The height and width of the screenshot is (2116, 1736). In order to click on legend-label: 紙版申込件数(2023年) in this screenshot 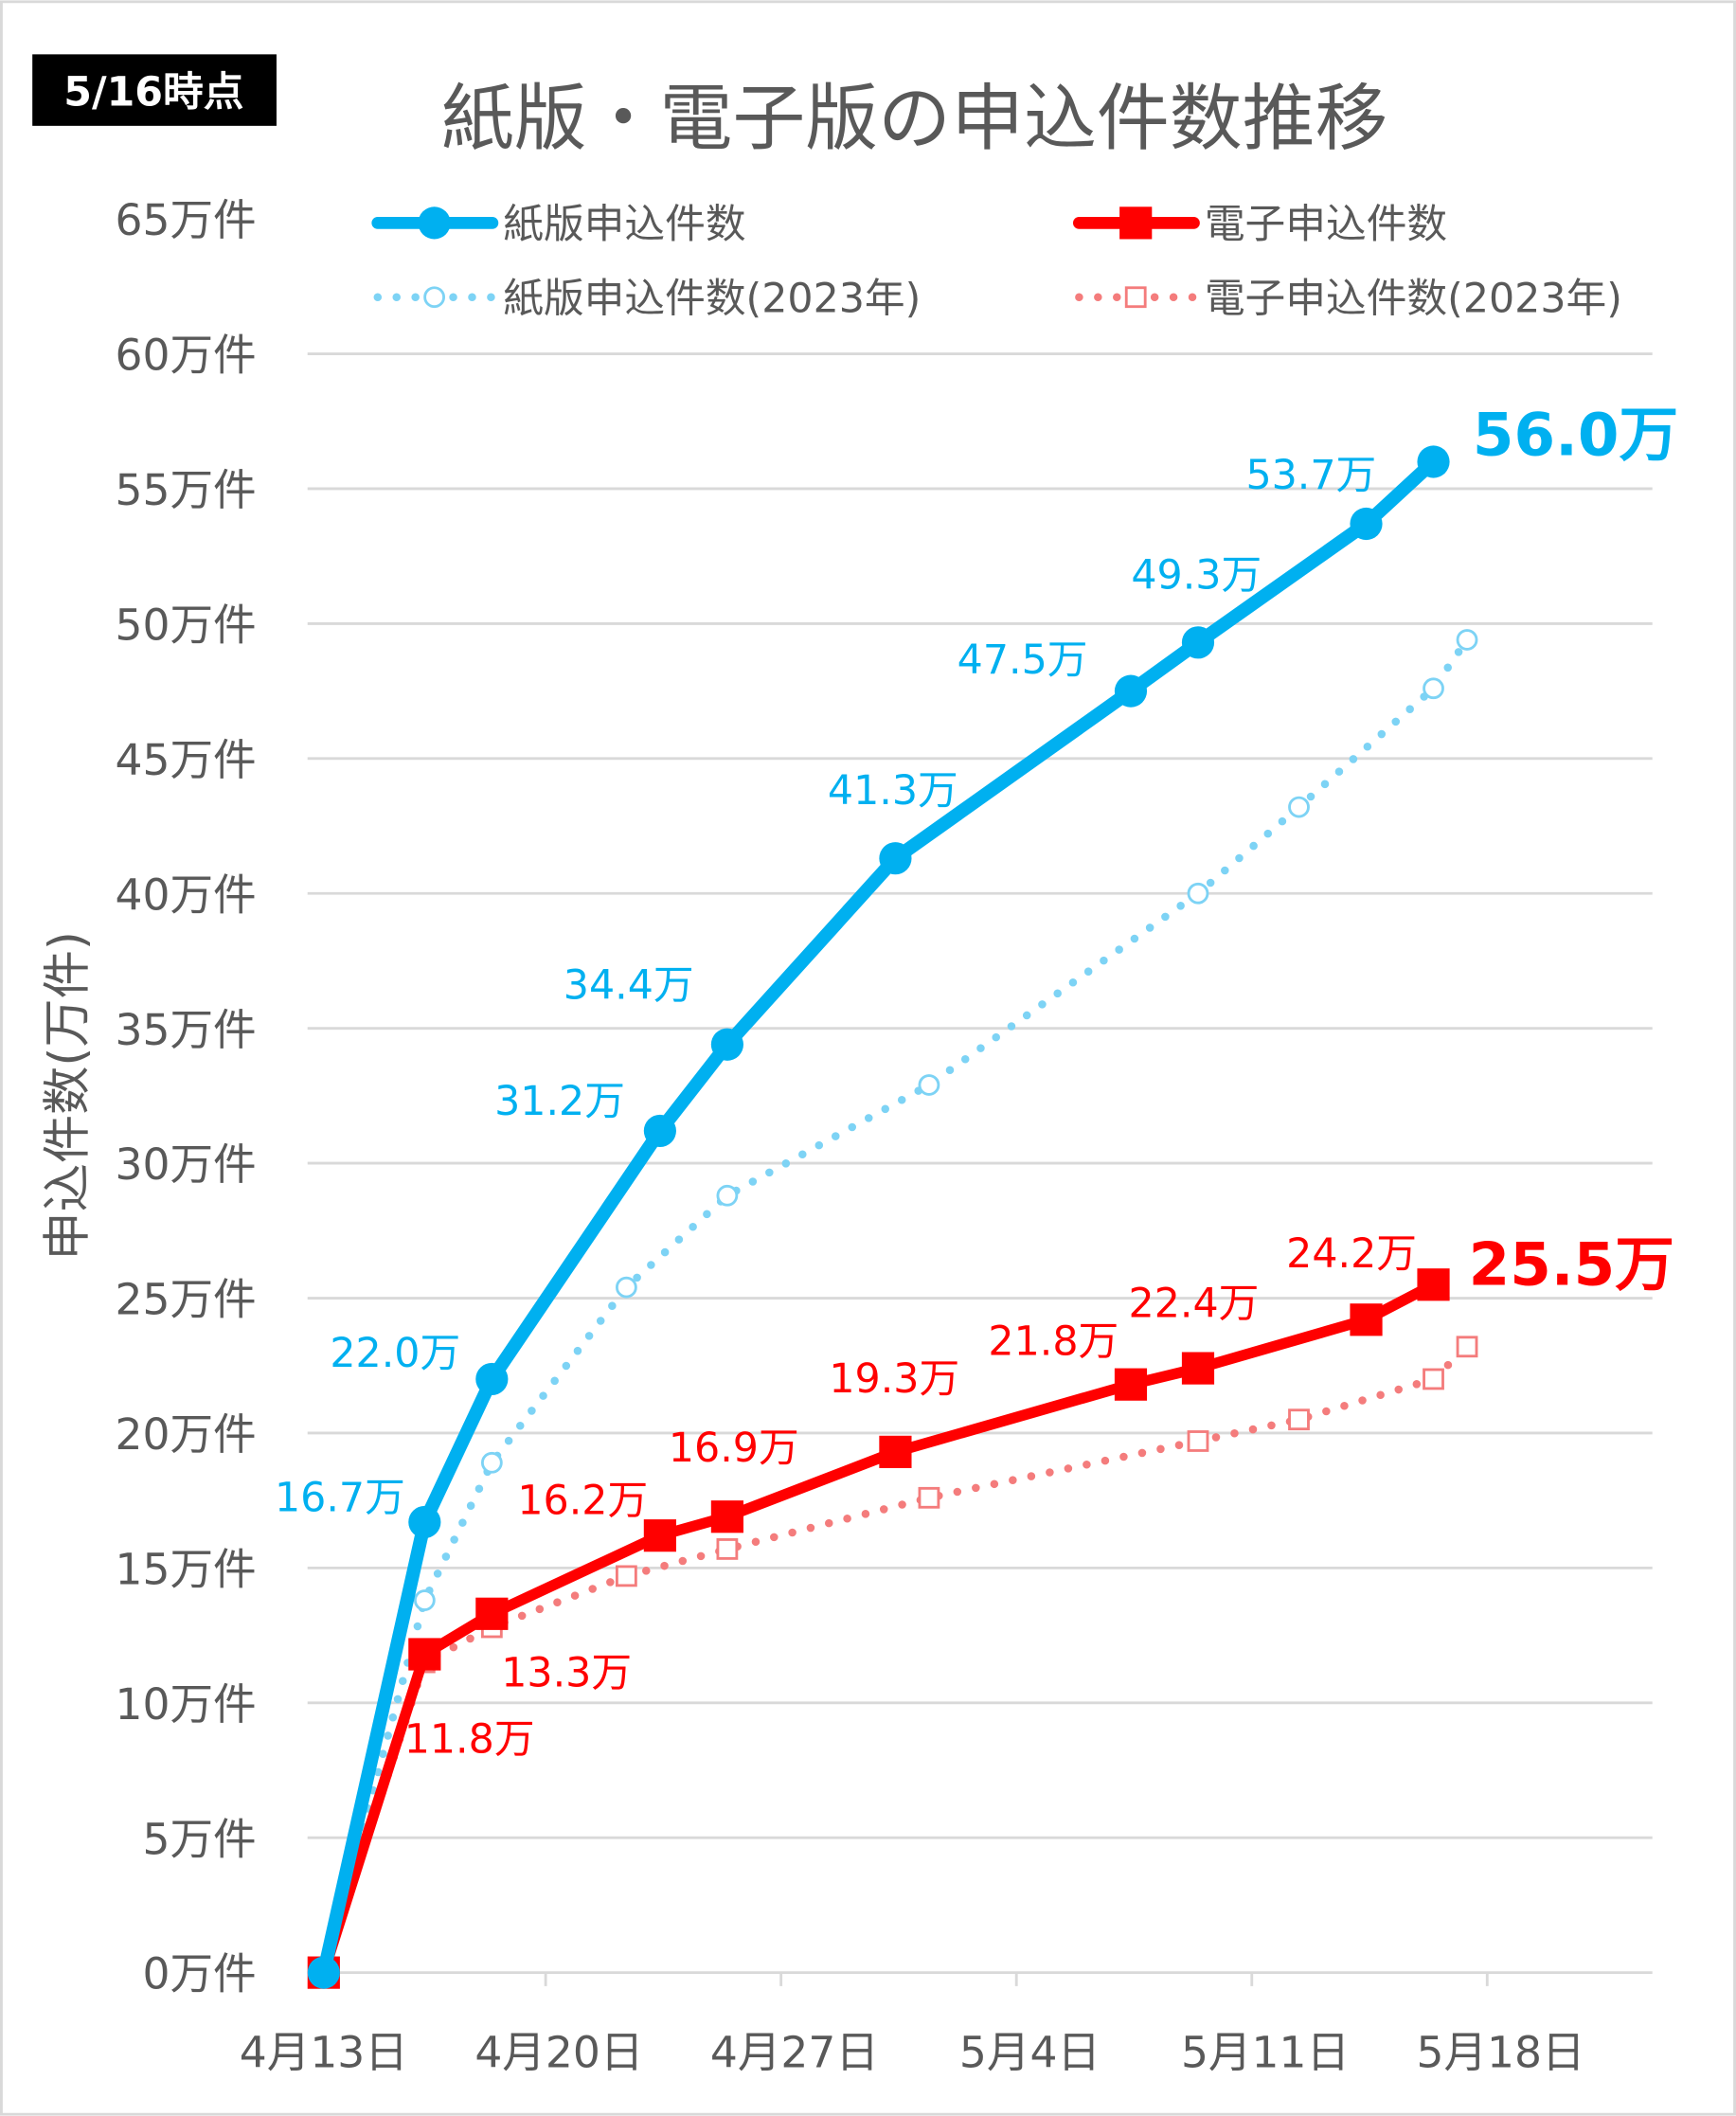, I will do `click(712, 298)`.